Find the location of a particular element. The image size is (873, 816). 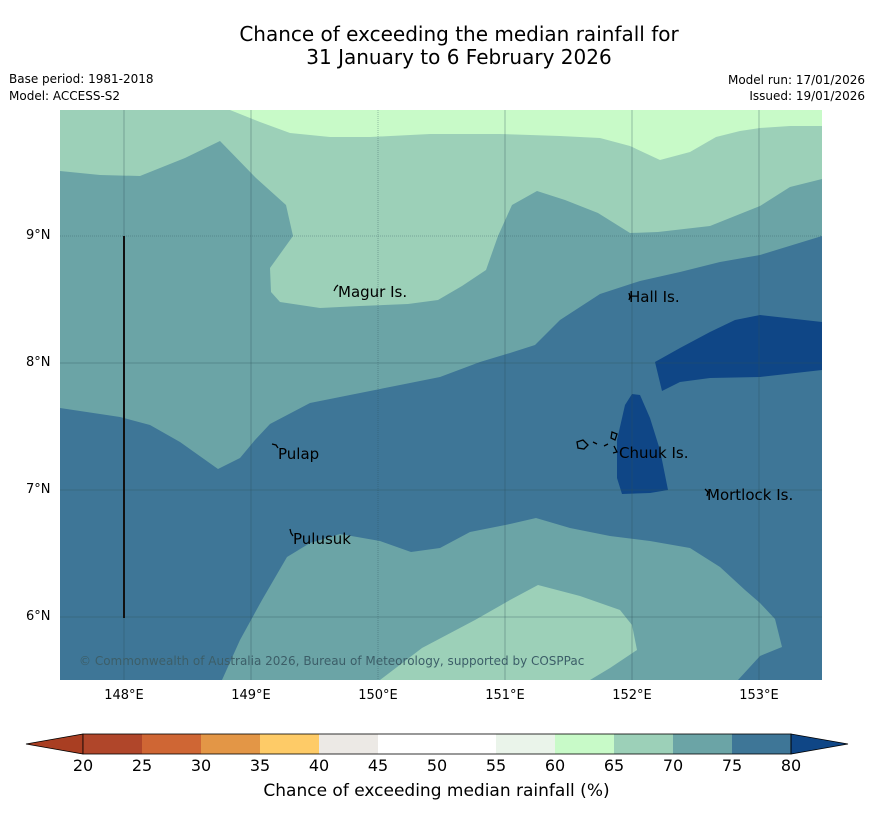

colorbar-tick-75: 75 is located at coordinates (732, 765).